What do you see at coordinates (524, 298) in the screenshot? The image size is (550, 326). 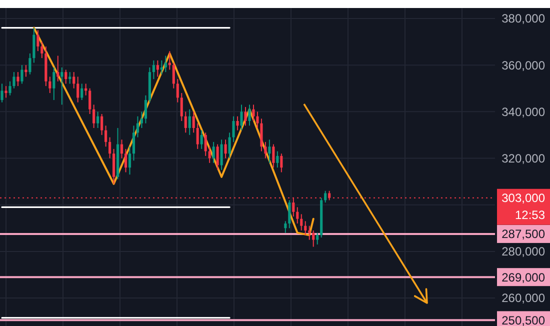 I see `y-tick-label: 260,000` at bounding box center [524, 298].